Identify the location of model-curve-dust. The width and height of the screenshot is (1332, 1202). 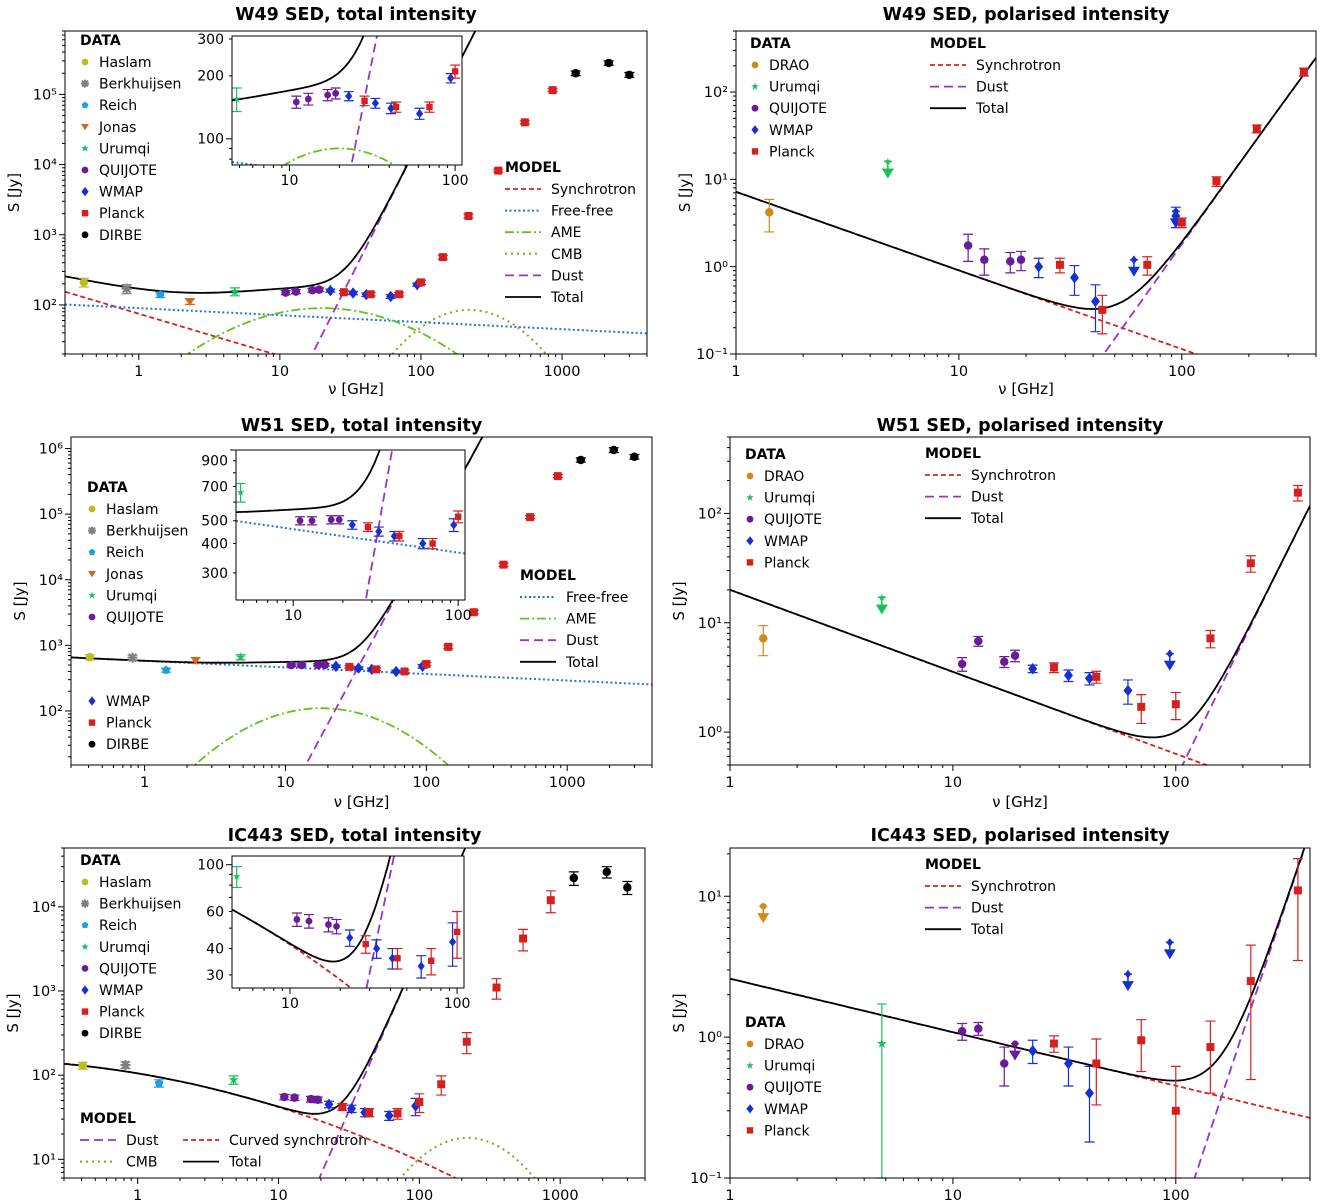
(1245, 635).